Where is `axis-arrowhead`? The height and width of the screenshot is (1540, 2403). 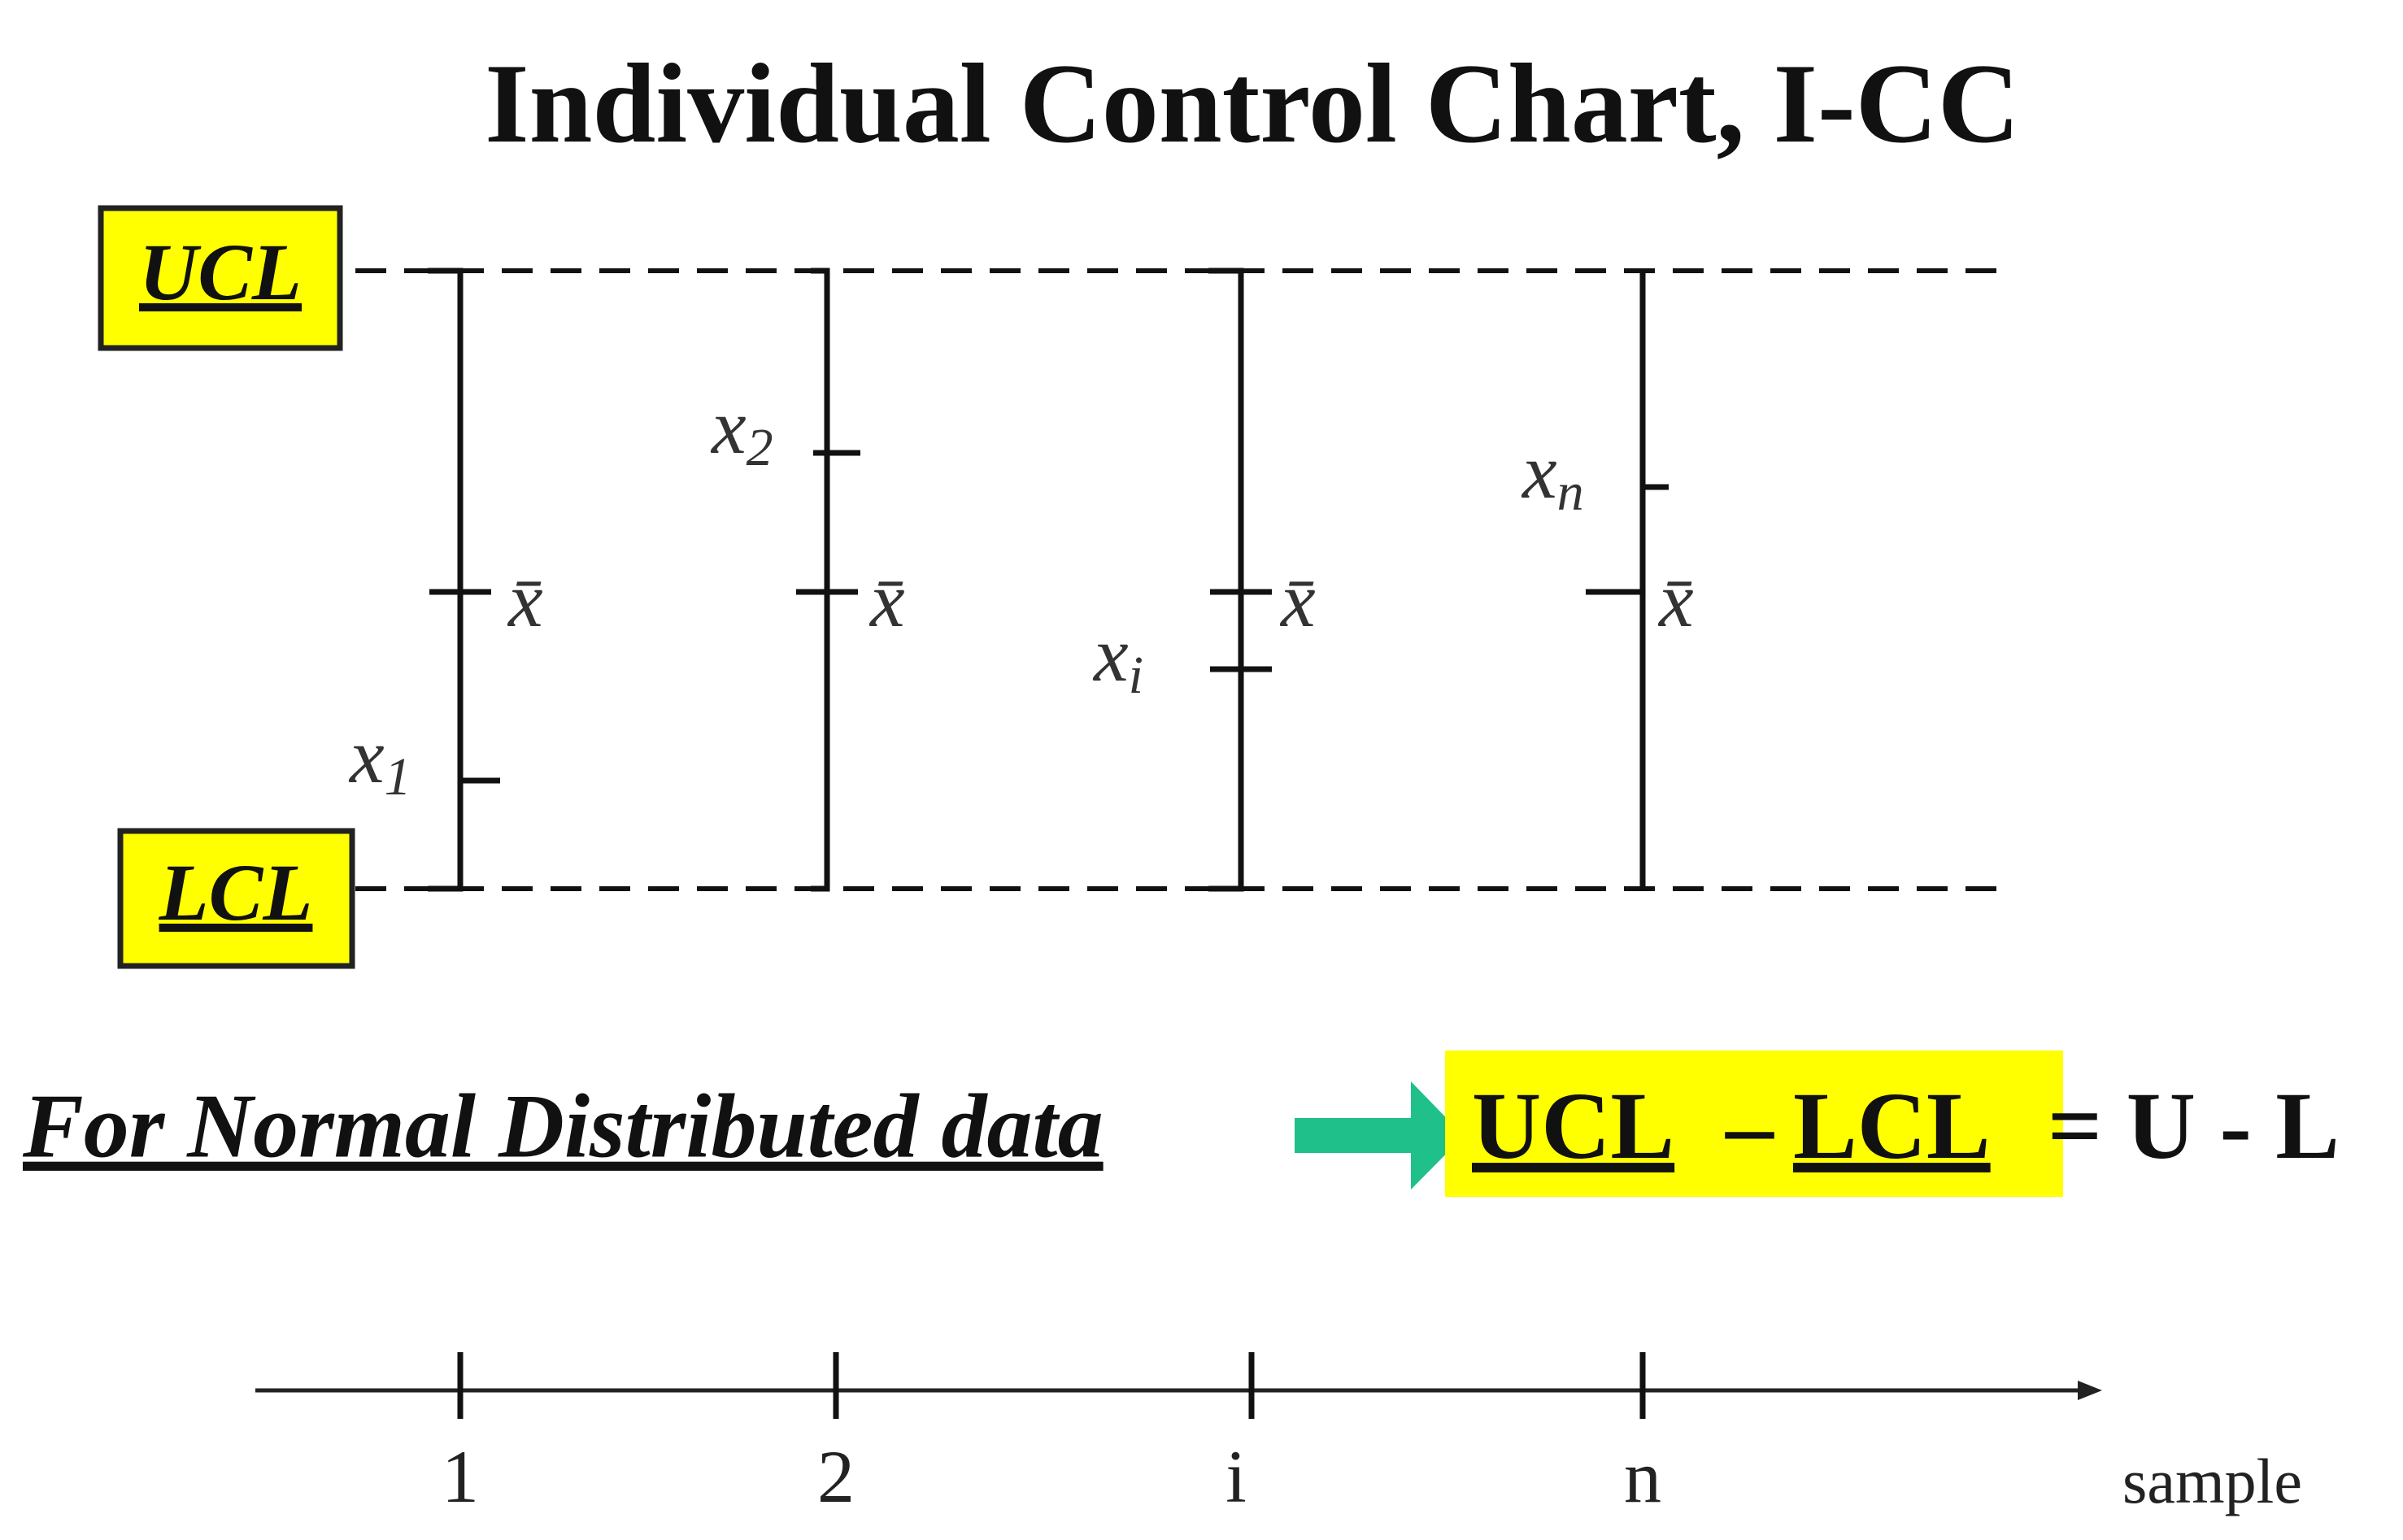 axis-arrowhead is located at coordinates (2090, 1390).